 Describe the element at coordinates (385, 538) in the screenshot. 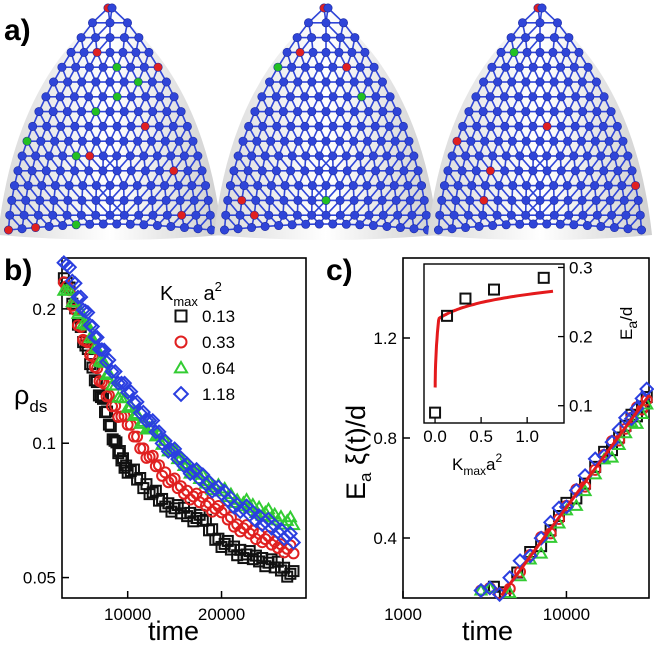

I see `chart-c-ytick-label: 0.4` at that location.